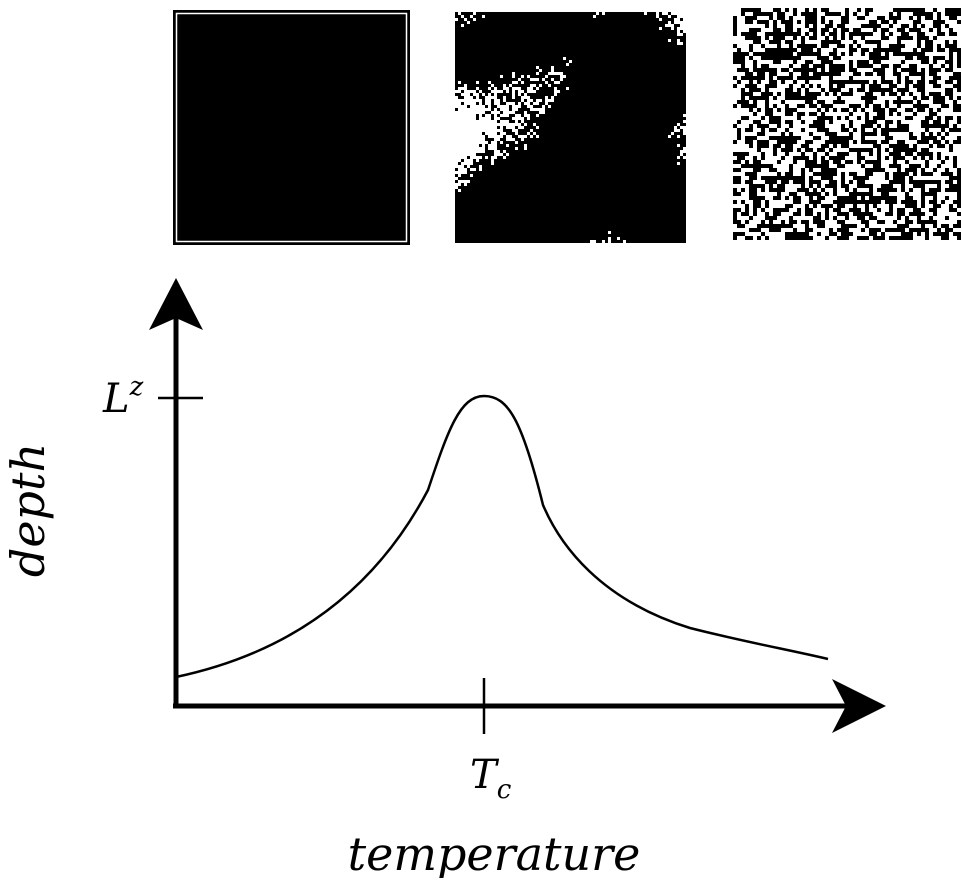  I want to click on y-axis-arrowhead, so click(176, 304).